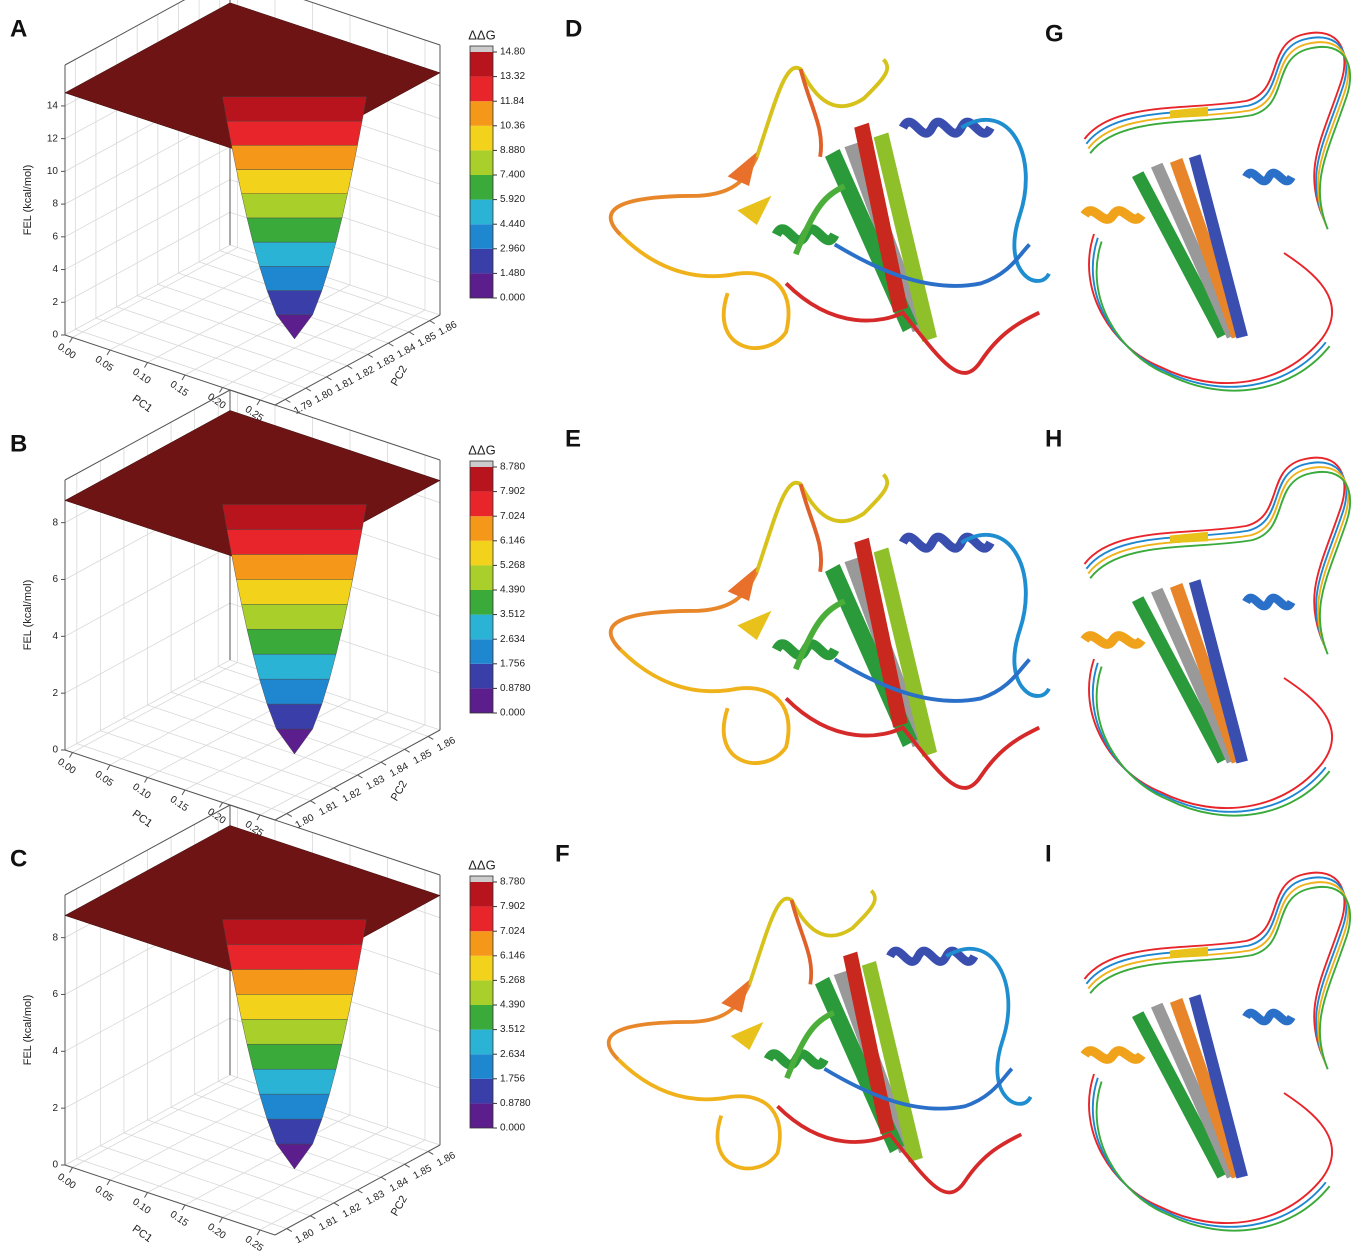 Image resolution: width=1364 pixels, height=1260 pixels. Describe the element at coordinates (573, 438) in the screenshot. I see `panel-label: E` at that location.